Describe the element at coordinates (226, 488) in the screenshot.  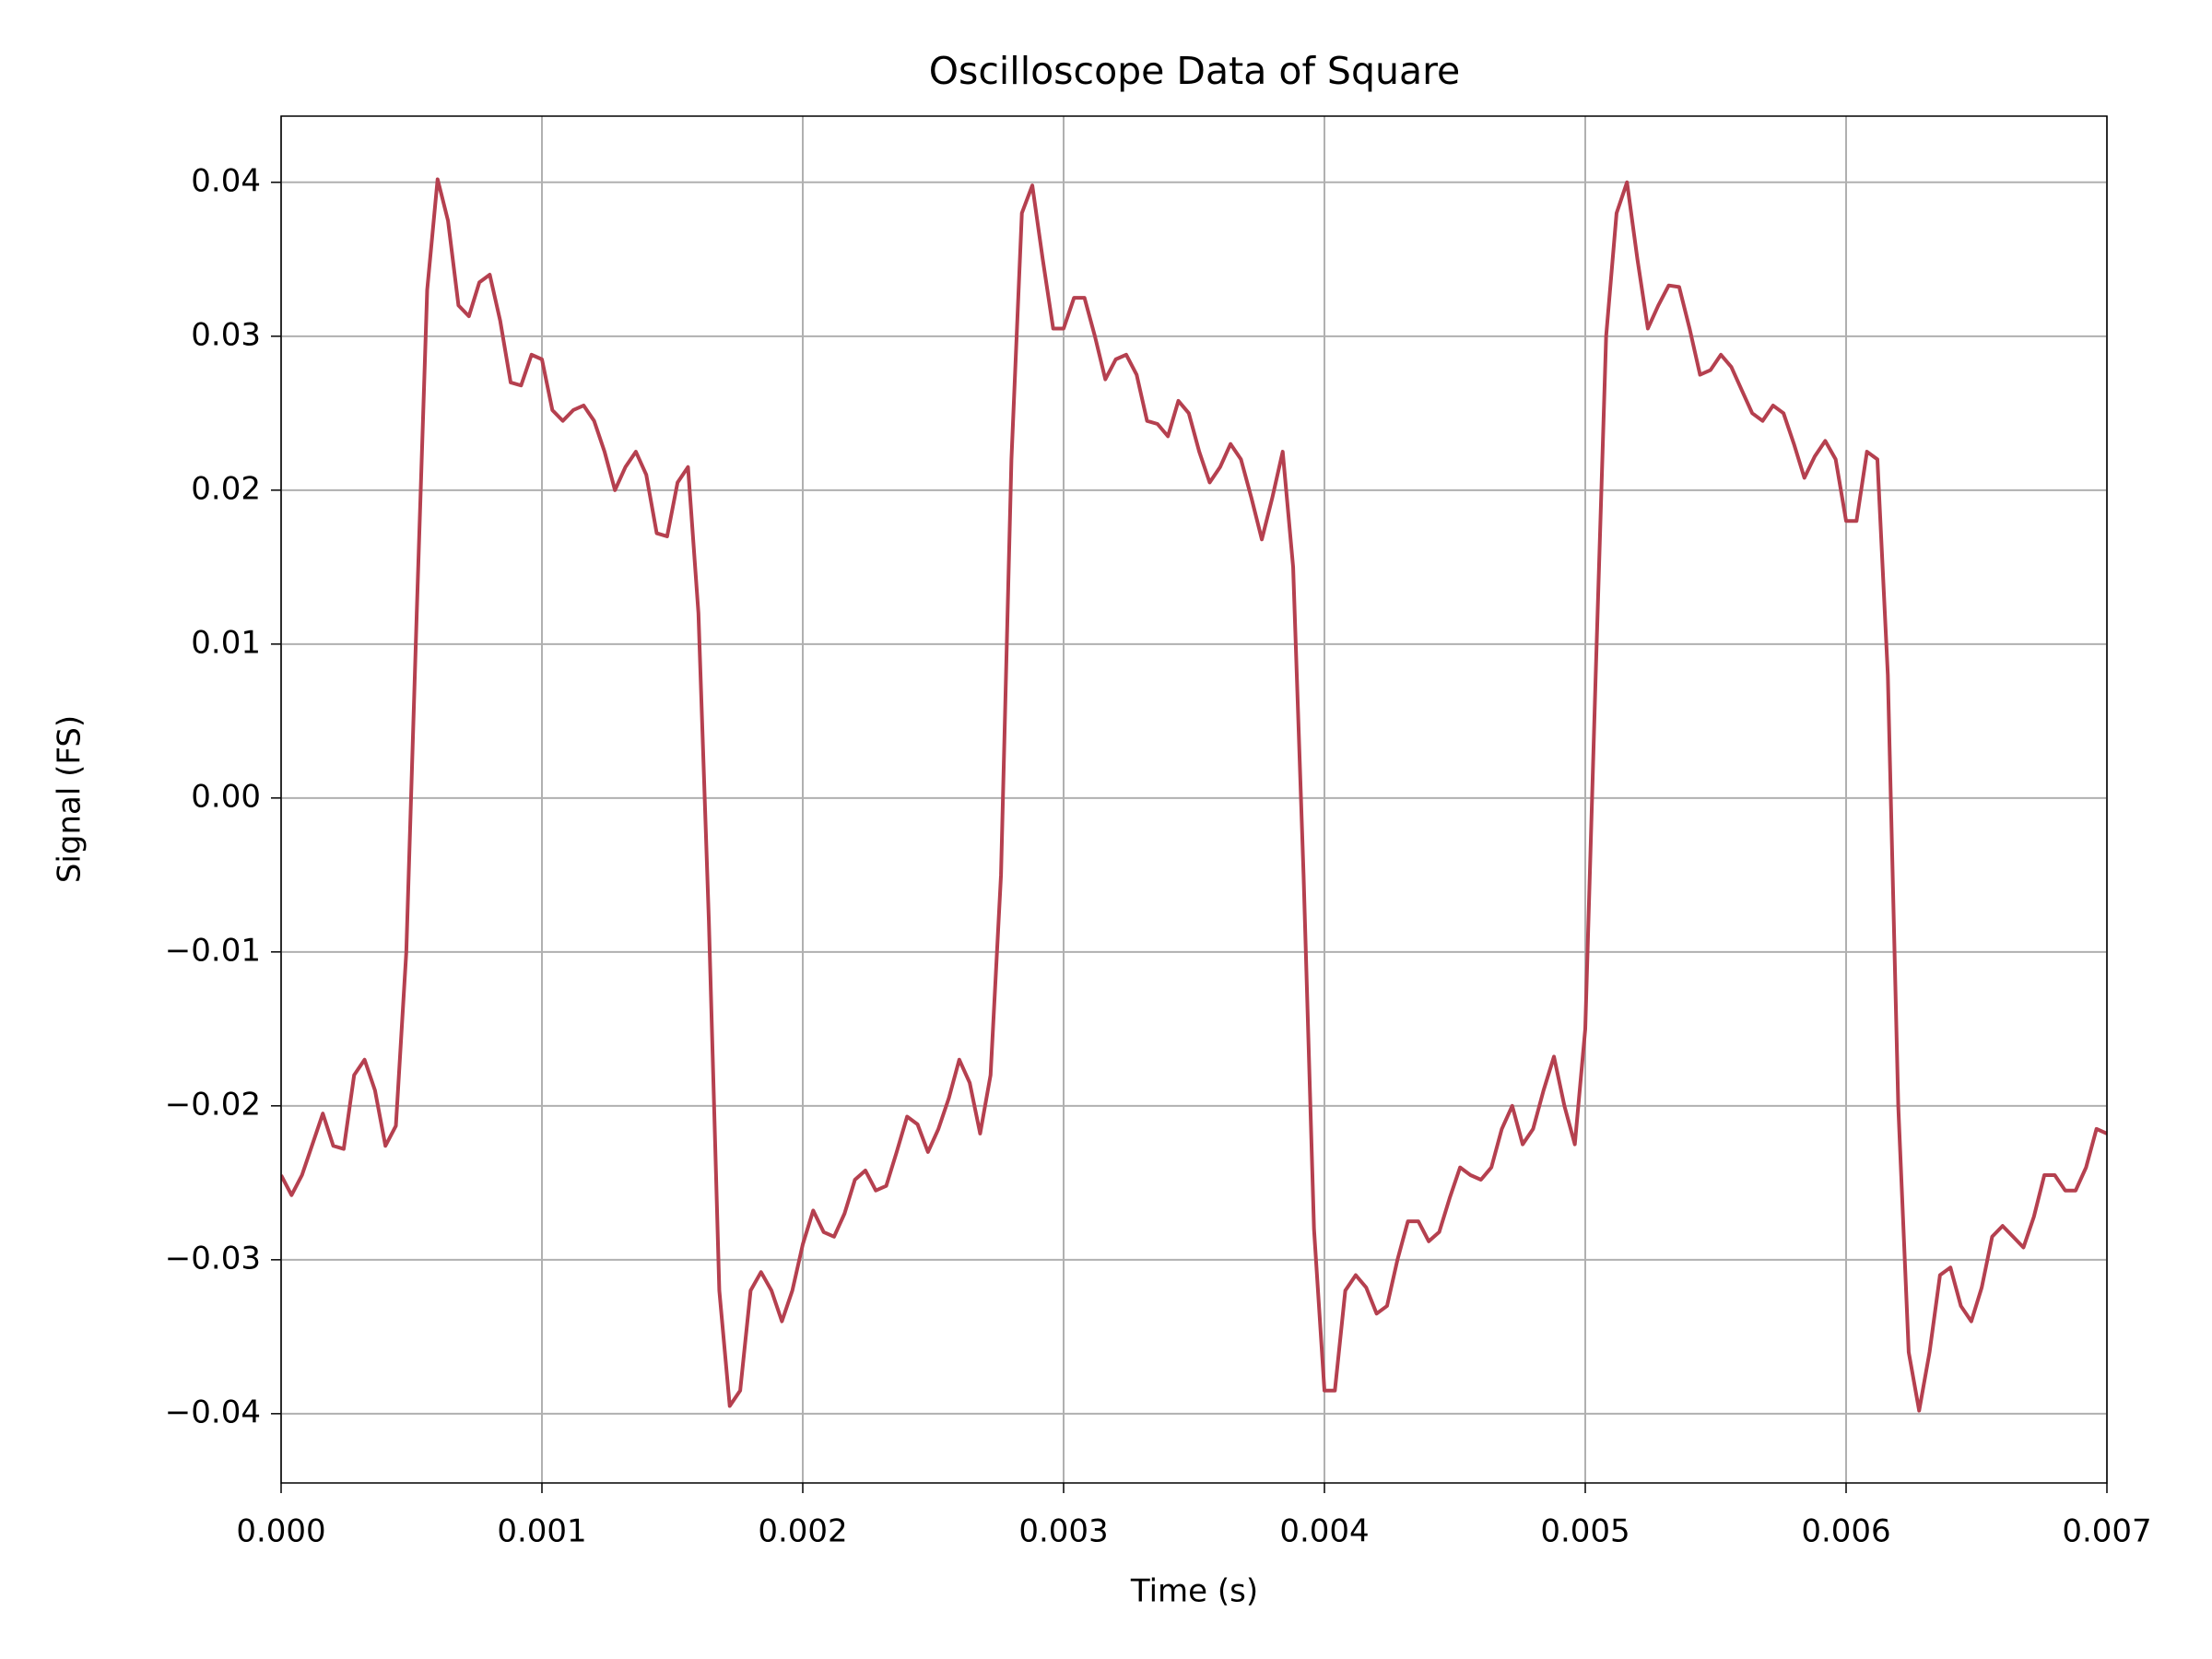
I see `y-tick-label: 0.02` at that location.